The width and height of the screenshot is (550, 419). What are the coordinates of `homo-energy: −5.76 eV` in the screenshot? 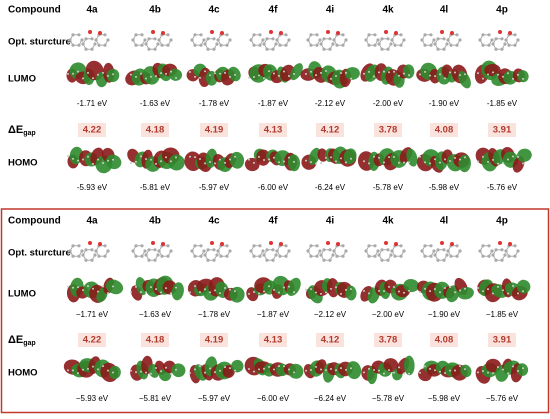 It's located at (502, 398).